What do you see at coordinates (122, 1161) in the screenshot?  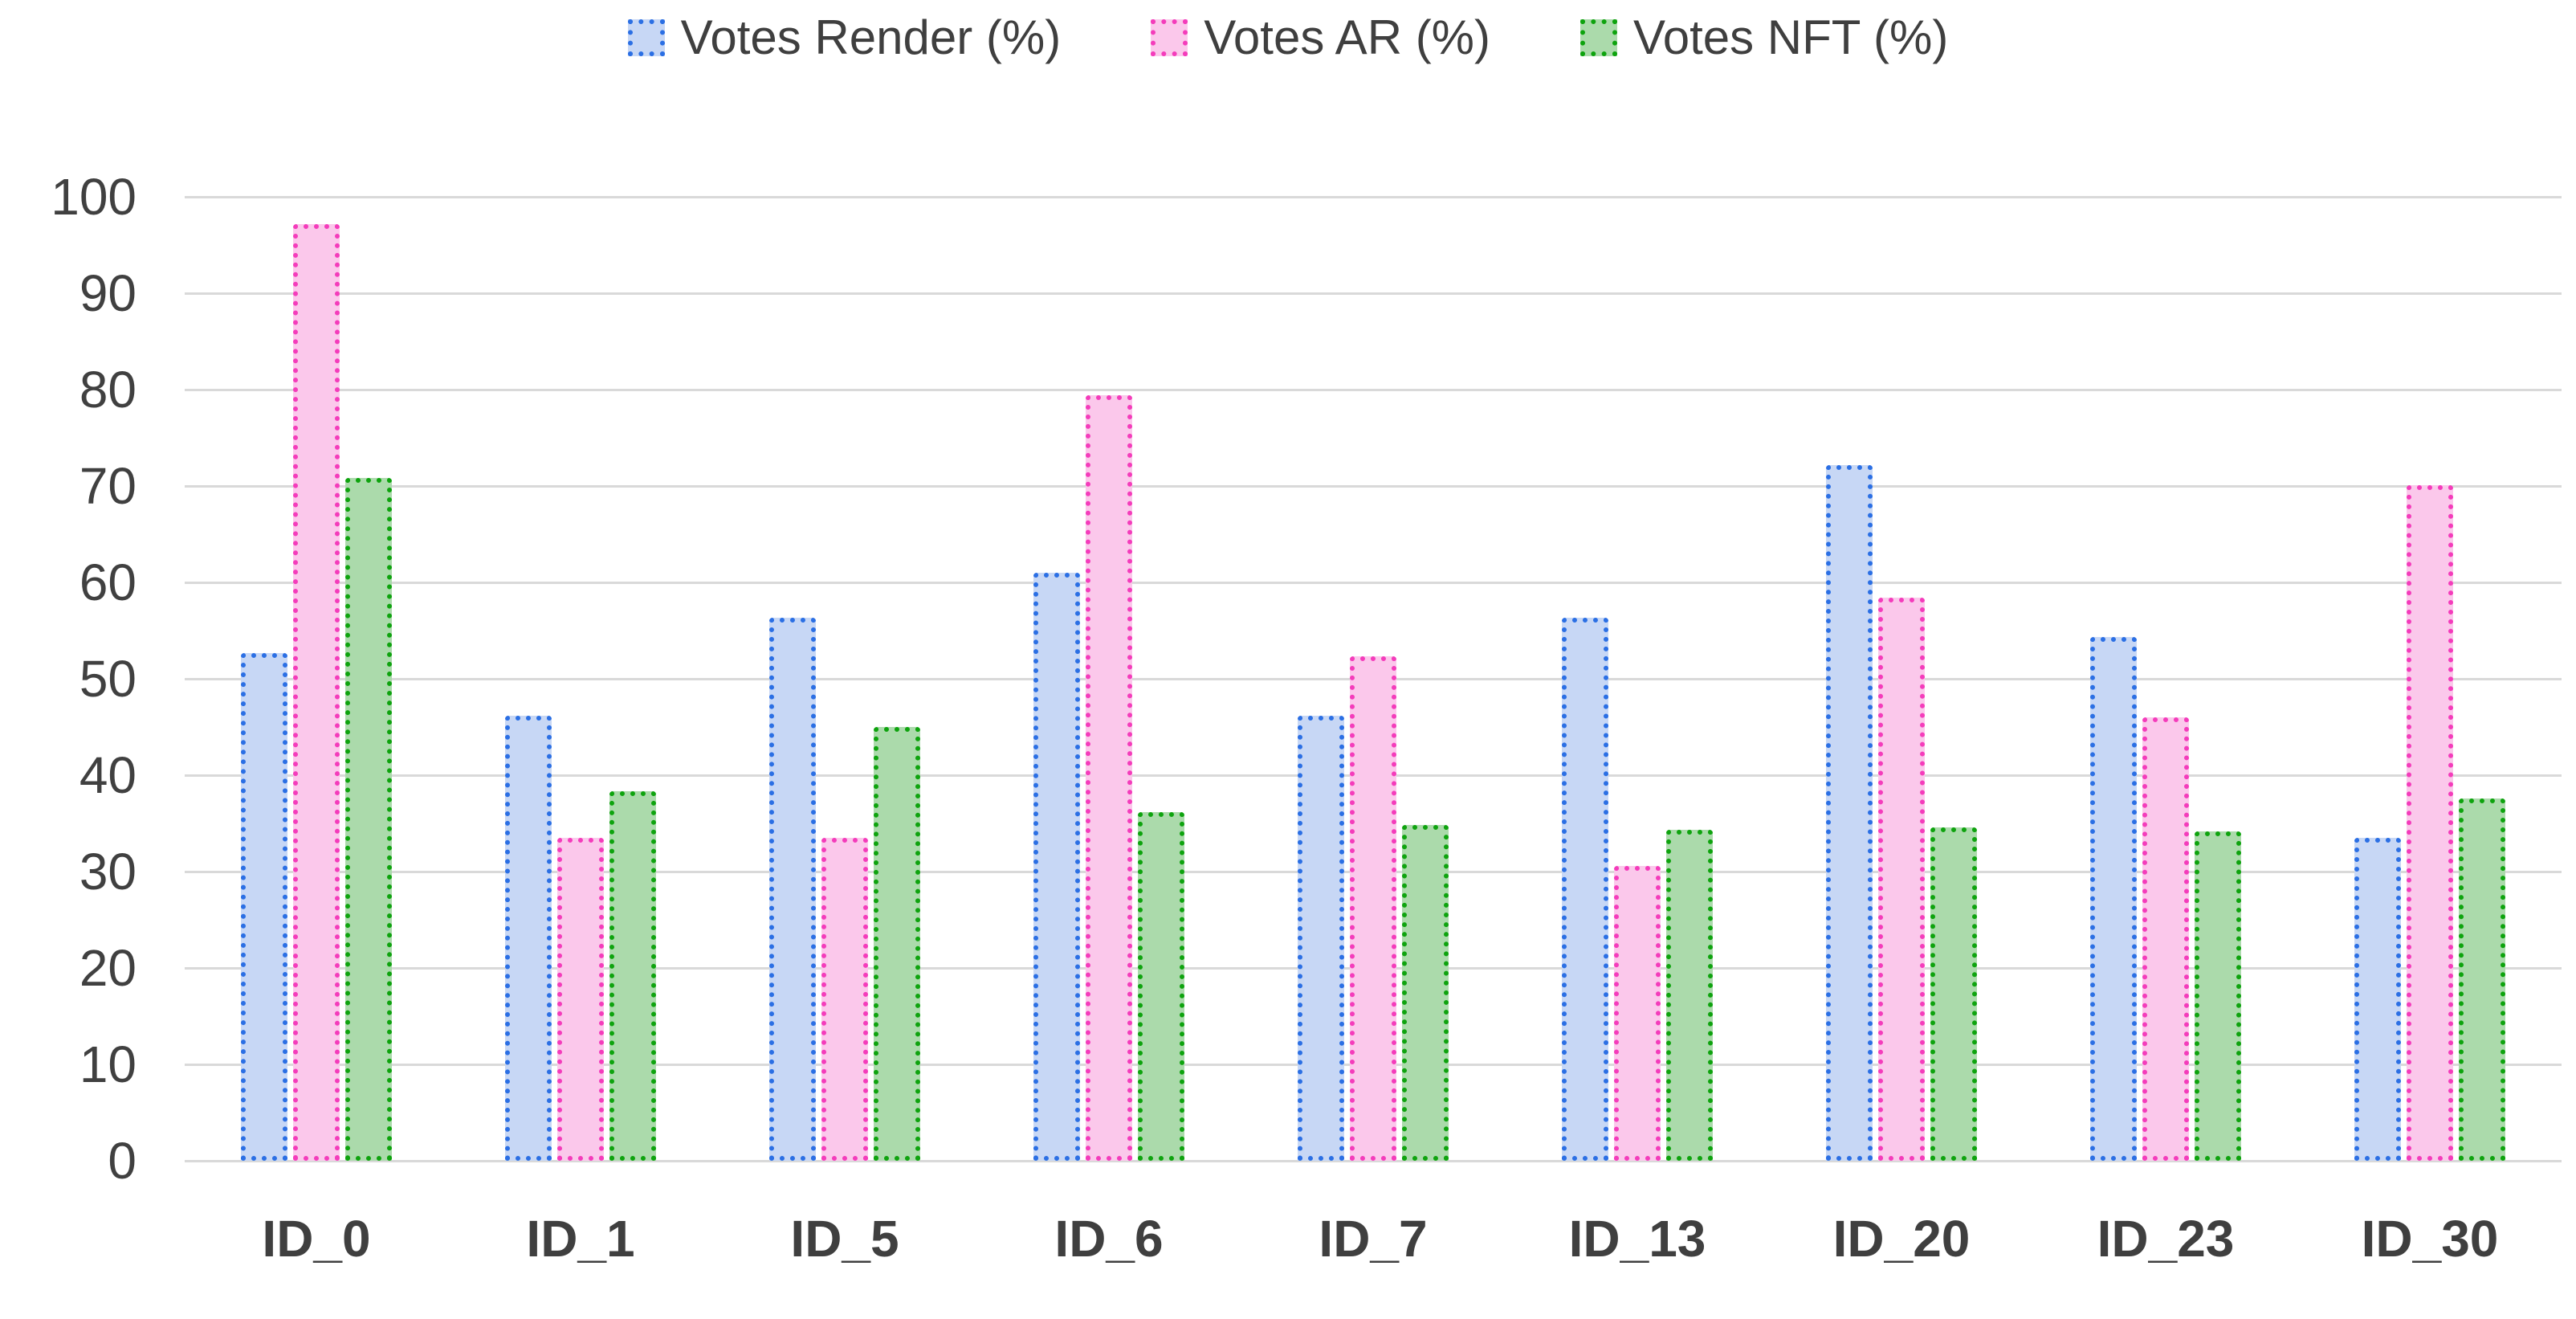 I see `y-axis-tick-label-0: 0` at bounding box center [122, 1161].